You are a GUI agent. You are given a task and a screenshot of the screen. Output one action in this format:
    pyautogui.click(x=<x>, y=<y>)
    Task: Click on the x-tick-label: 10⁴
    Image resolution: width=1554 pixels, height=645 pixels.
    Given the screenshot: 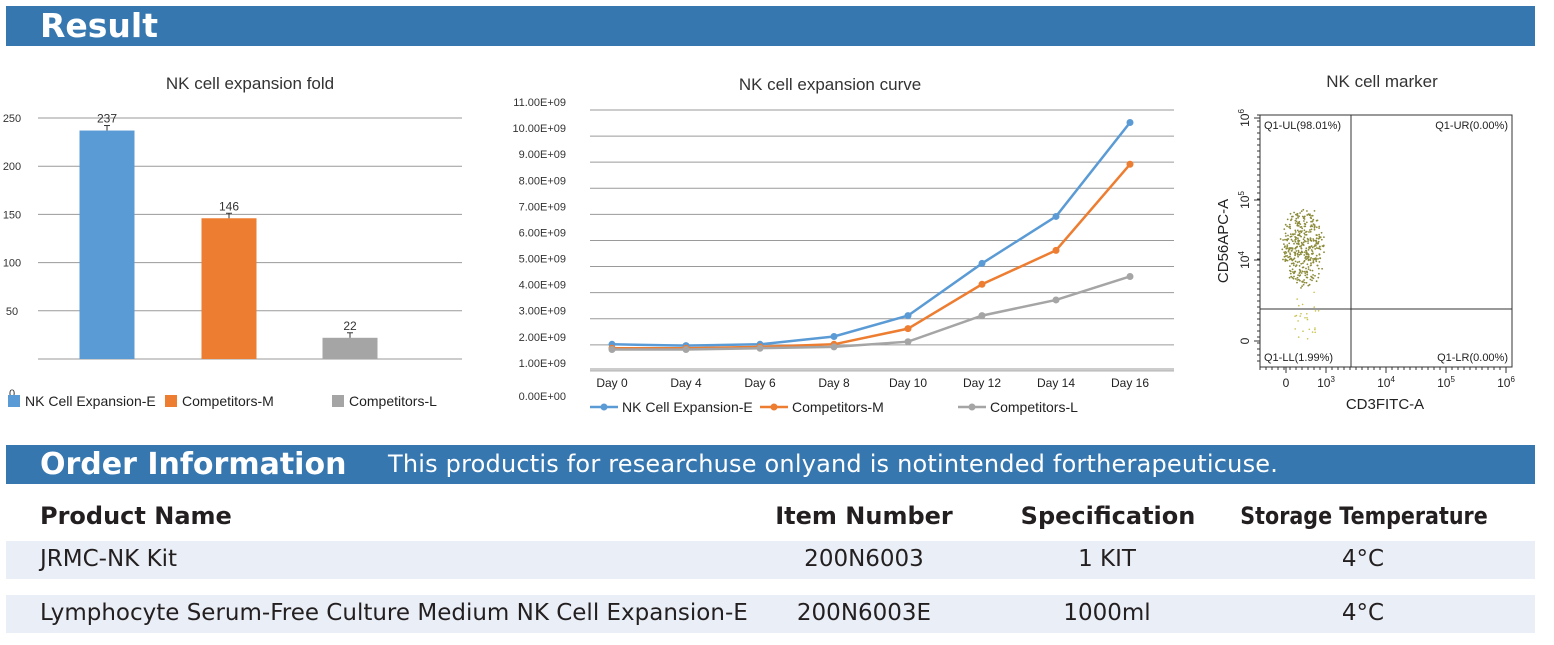 What is the action you would take?
    pyautogui.click(x=1386, y=382)
    